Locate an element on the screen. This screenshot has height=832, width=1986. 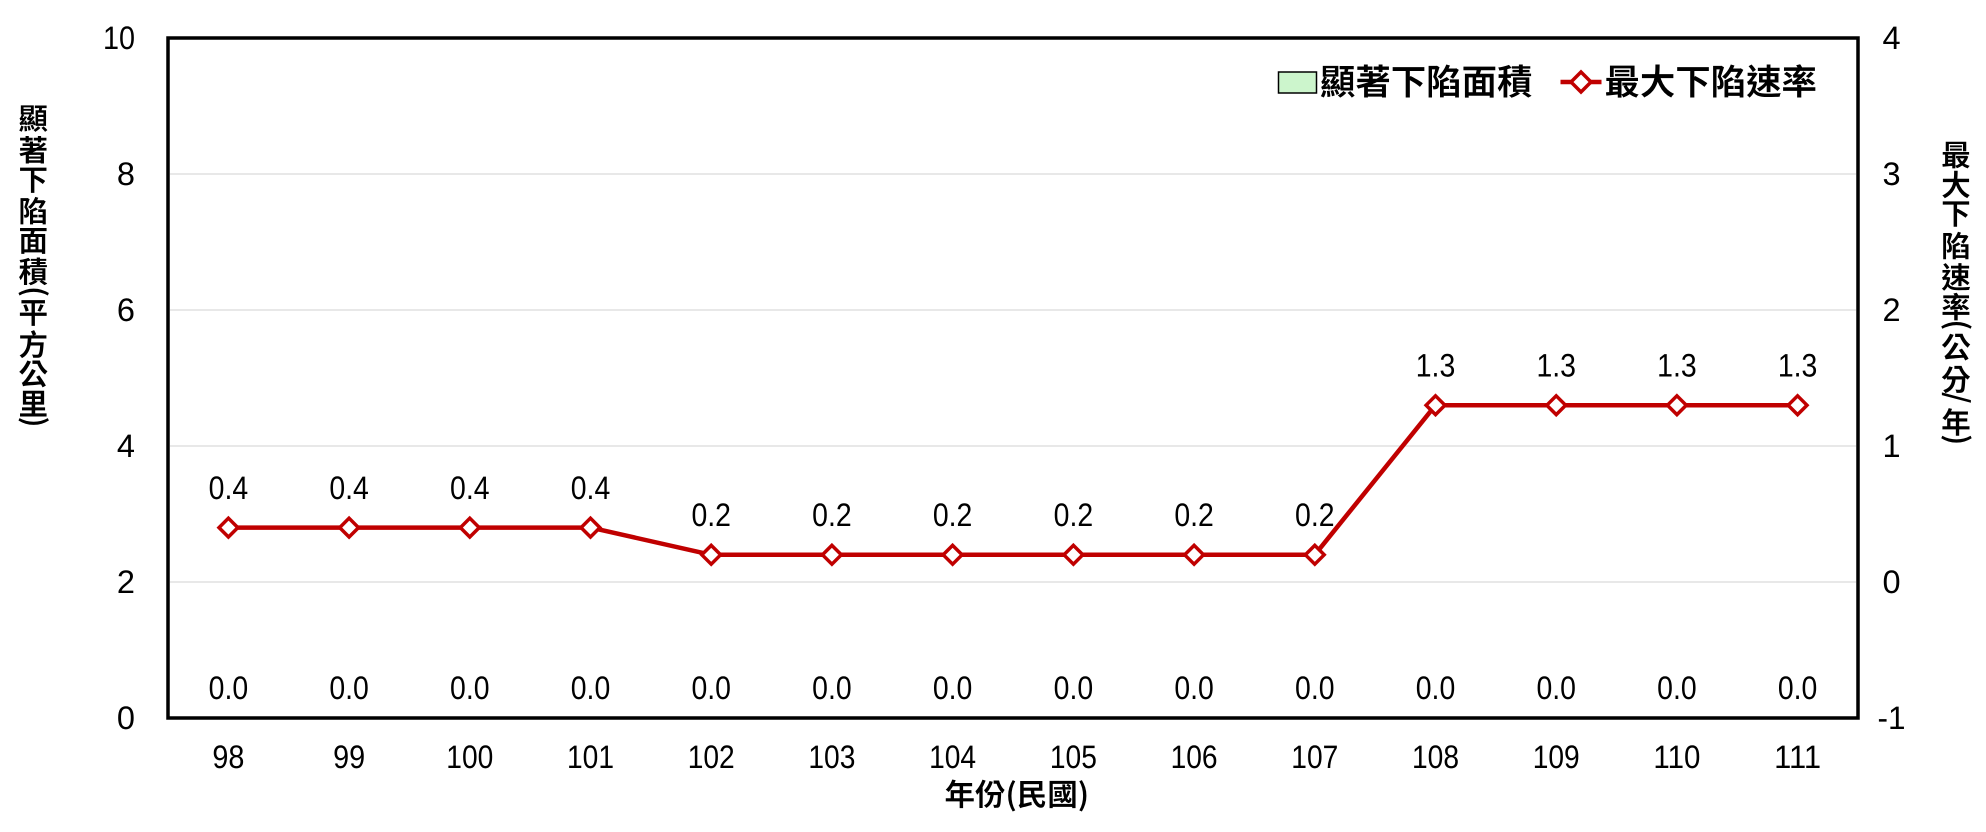
svg-text: 3 is located at coordinates (1891, 174).